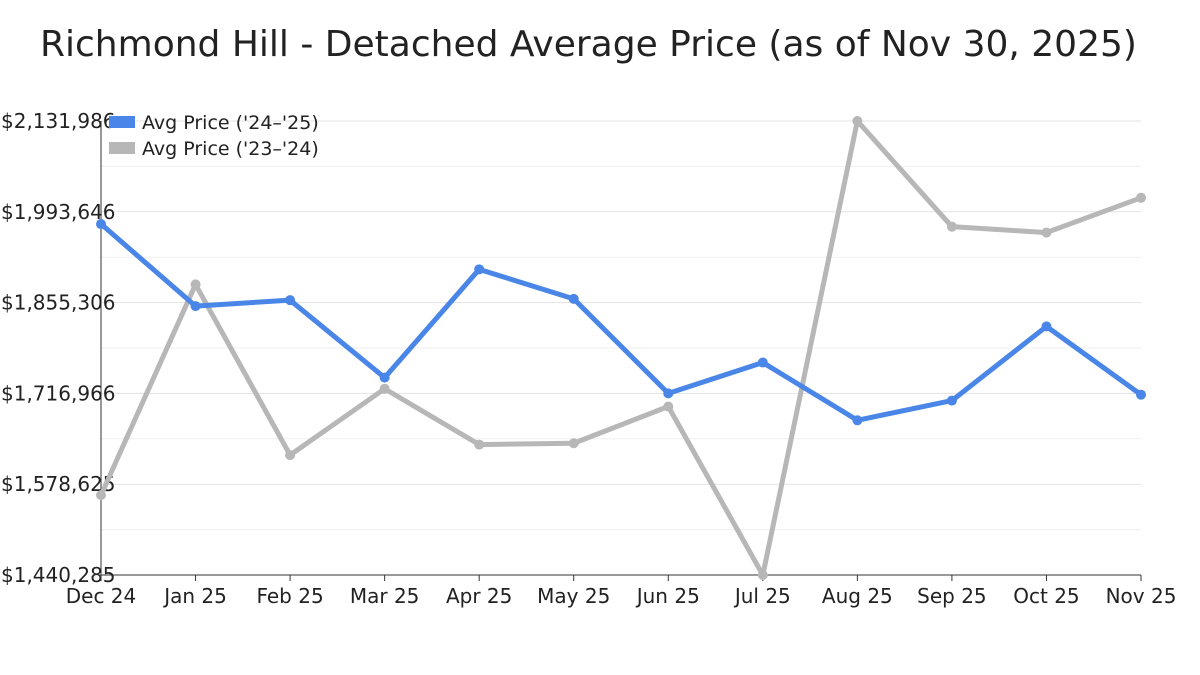  I want to click on x-tick-label: Aug 25, so click(857, 596).